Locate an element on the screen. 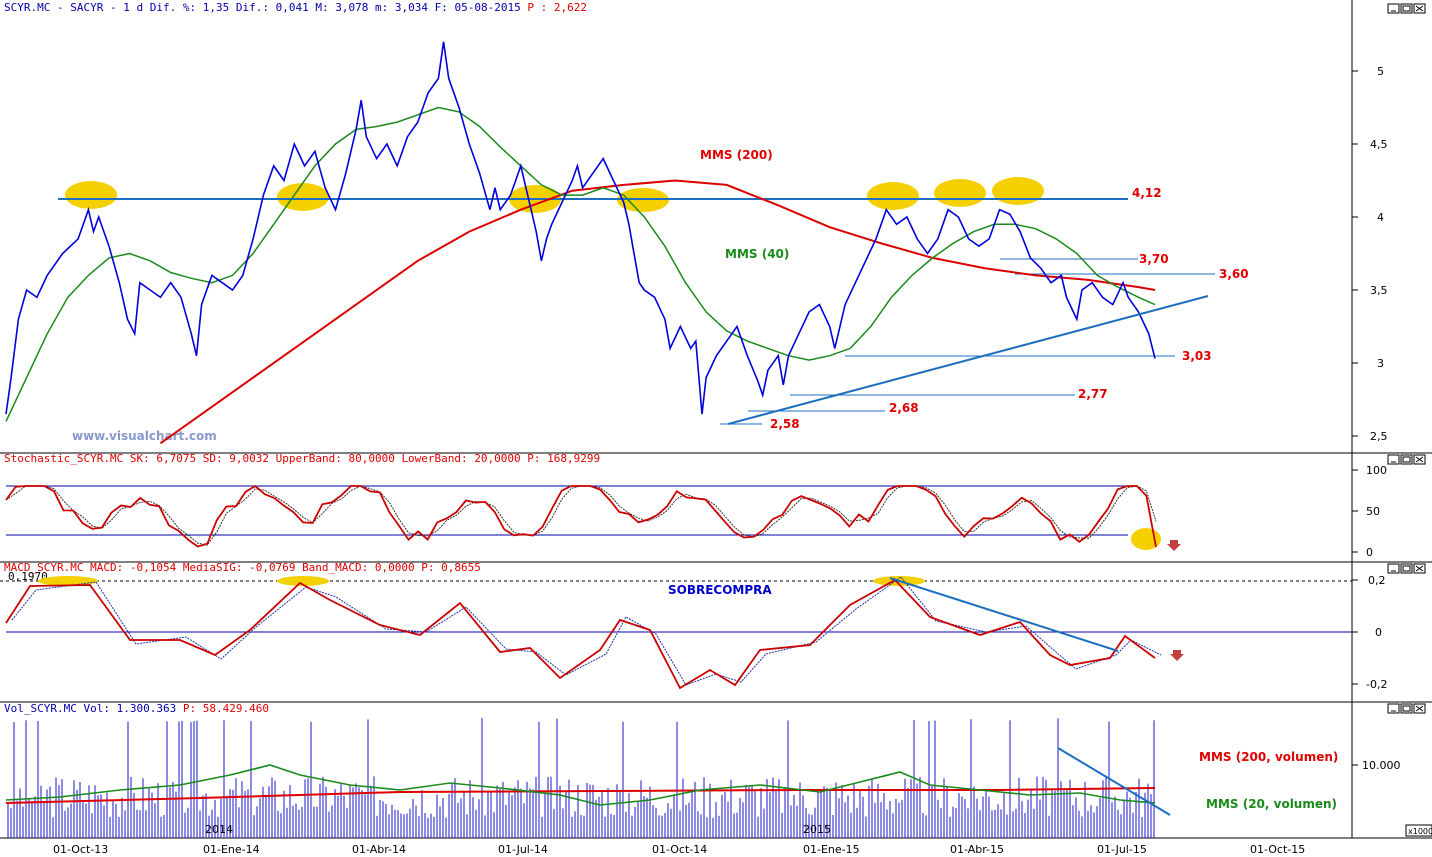 The height and width of the screenshot is (857, 1432). vol-p: 58.429.460 is located at coordinates (236, 708).